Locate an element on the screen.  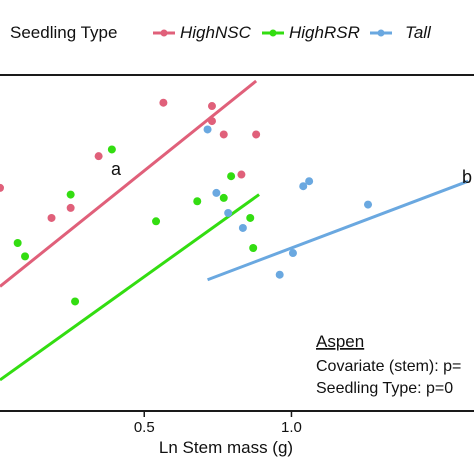
stats-line-covariate: Covariate (stem): p= is located at coordinates (388, 366).